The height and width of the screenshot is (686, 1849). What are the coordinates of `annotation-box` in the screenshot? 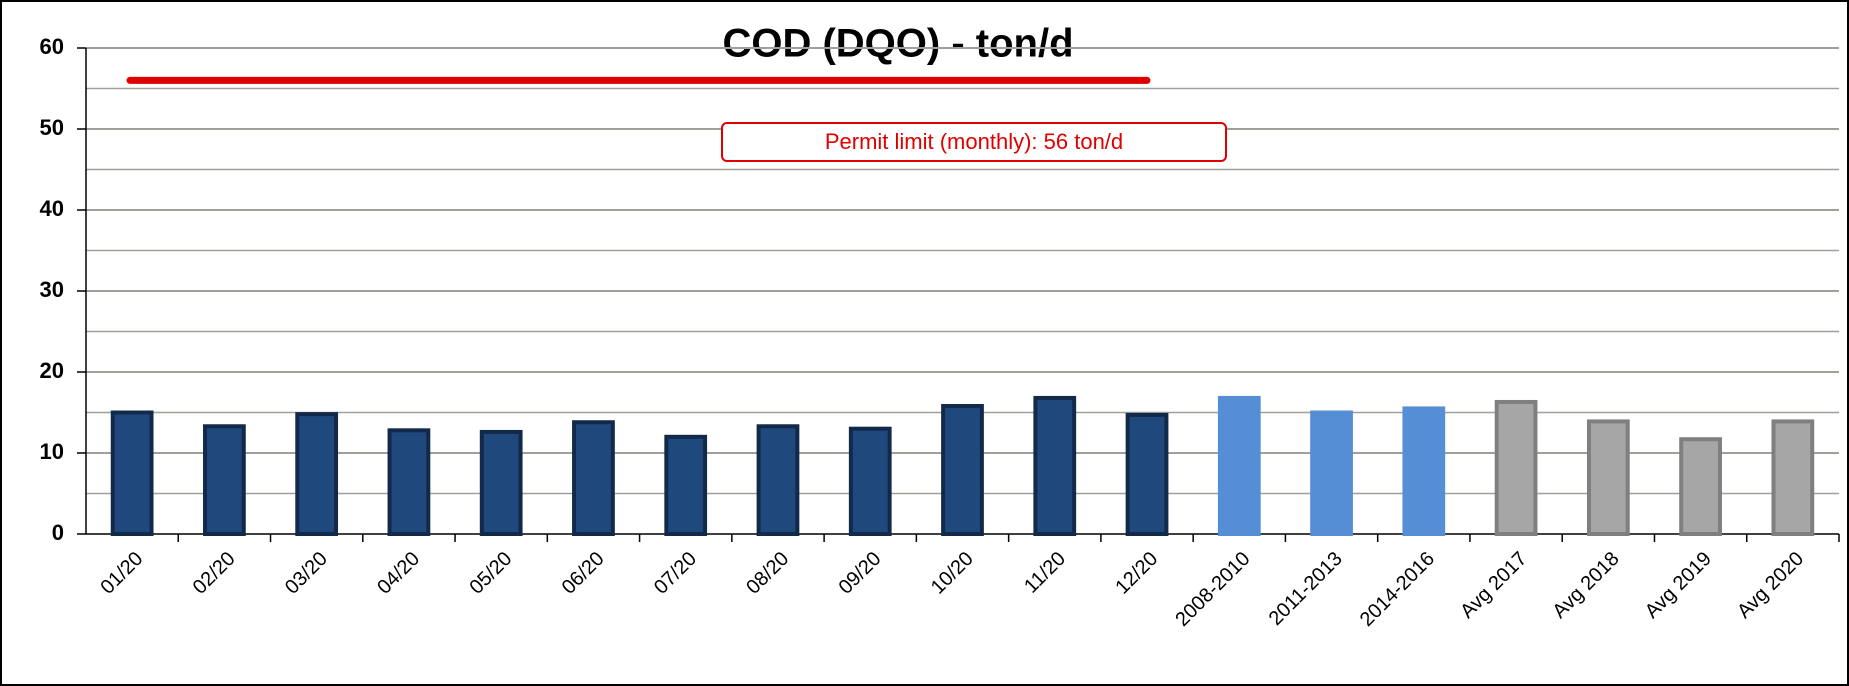 It's located at (974, 142).